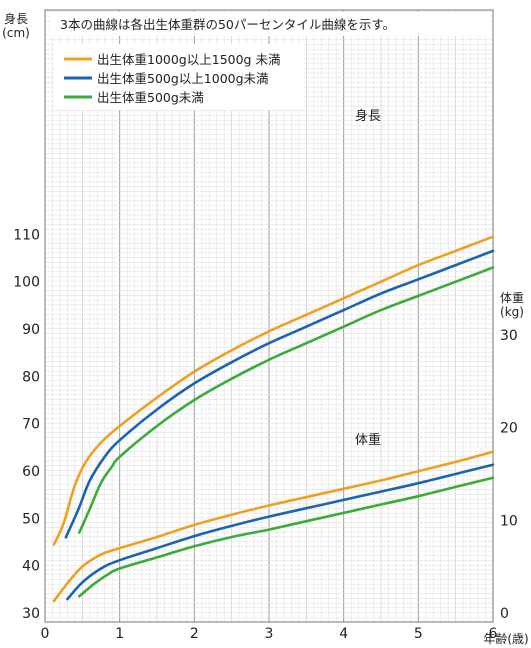  Describe the element at coordinates (31, 614) in the screenshot. I see `y-left-tick-label: 30` at that location.